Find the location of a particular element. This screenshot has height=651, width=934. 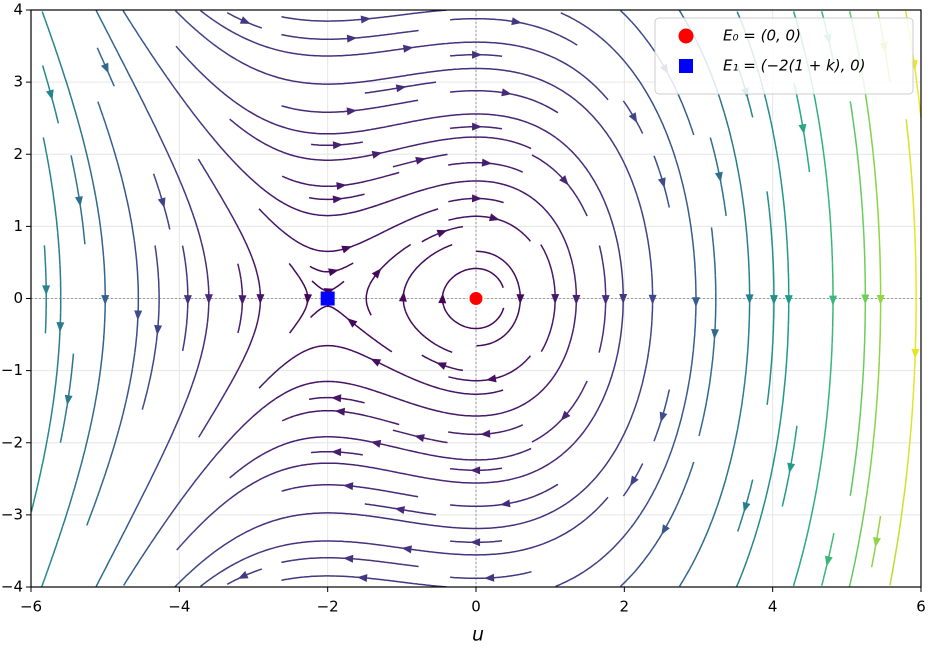

x-tick-label: 0 is located at coordinates (476, 607).